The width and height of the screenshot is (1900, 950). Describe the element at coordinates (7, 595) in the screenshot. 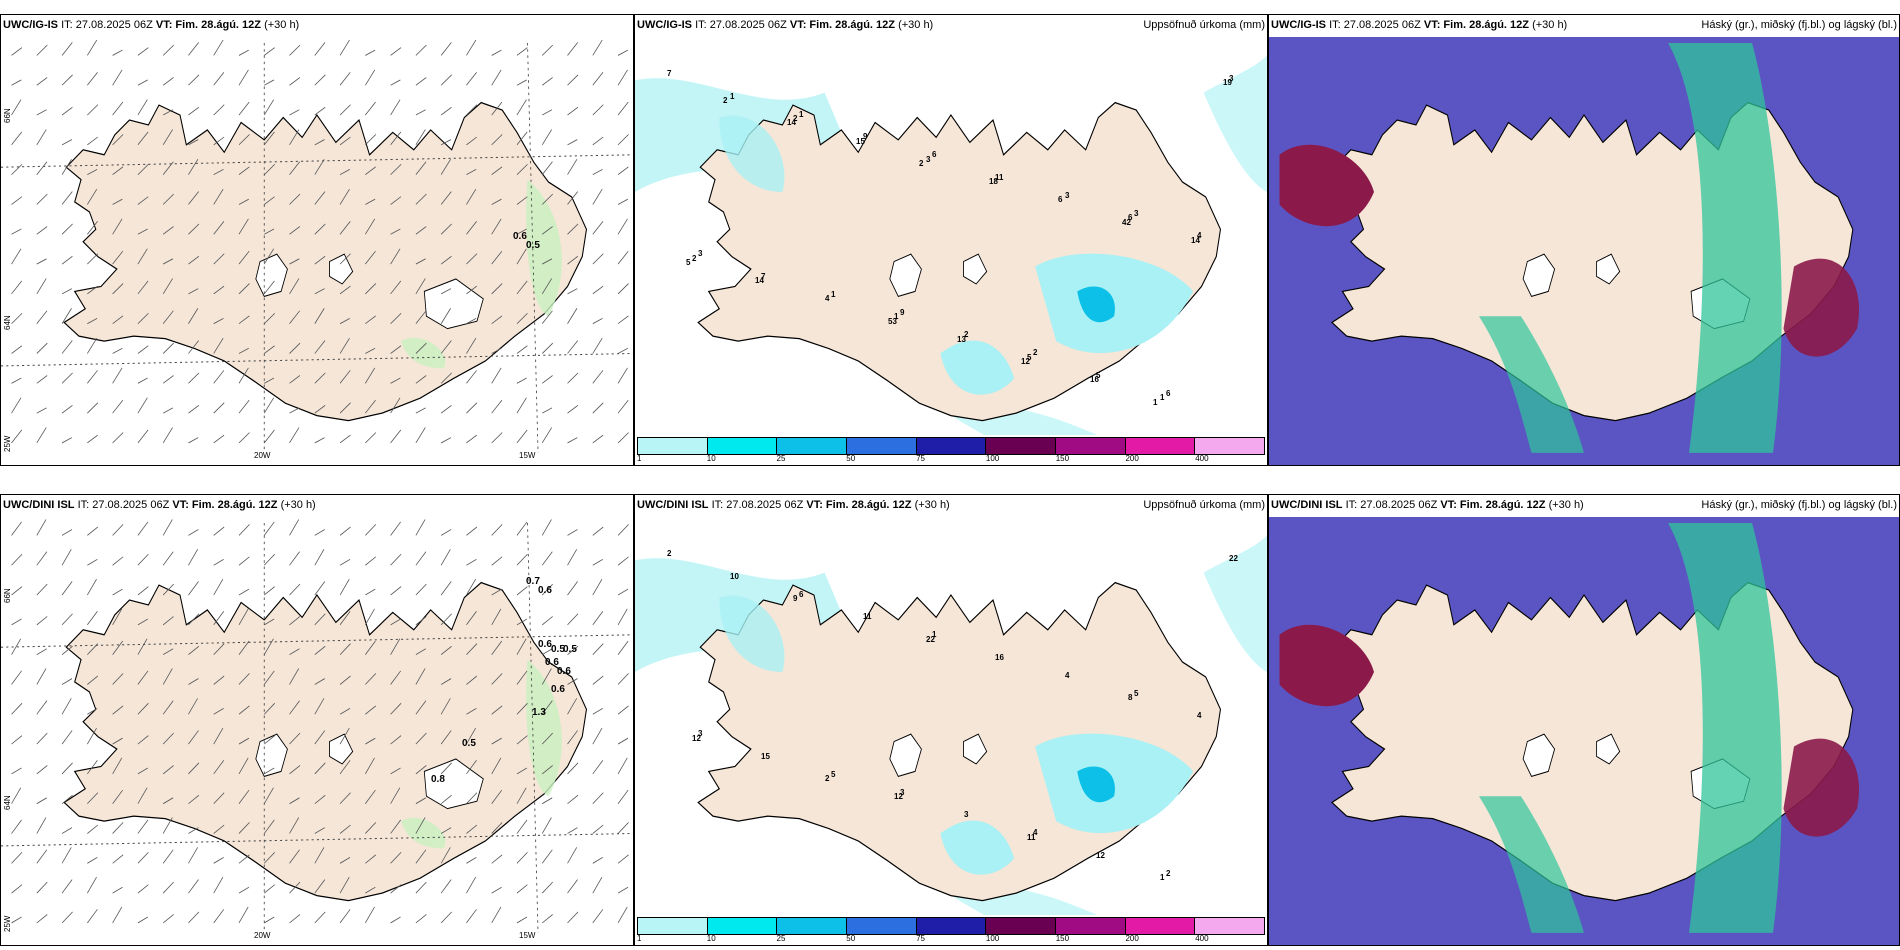

I see `lat-label: 66N` at that location.